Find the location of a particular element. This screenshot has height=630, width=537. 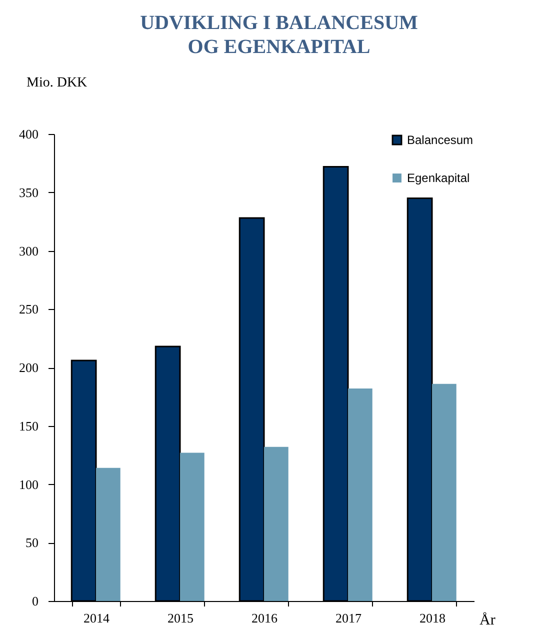

x-tick-label: 2016 is located at coordinates (265, 618).